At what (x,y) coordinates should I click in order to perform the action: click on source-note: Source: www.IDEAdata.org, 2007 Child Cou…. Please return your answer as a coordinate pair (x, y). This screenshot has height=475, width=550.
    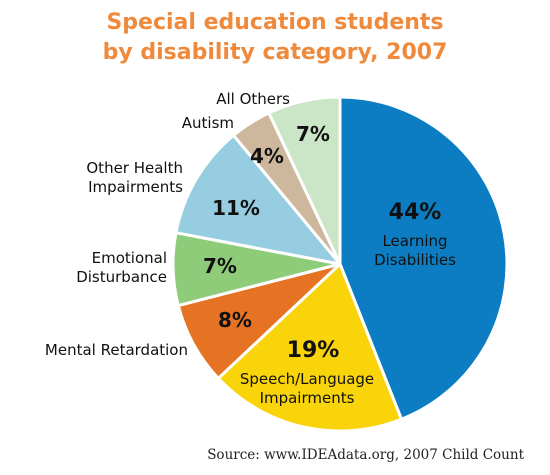
    Looking at the image, I should click on (365, 455).